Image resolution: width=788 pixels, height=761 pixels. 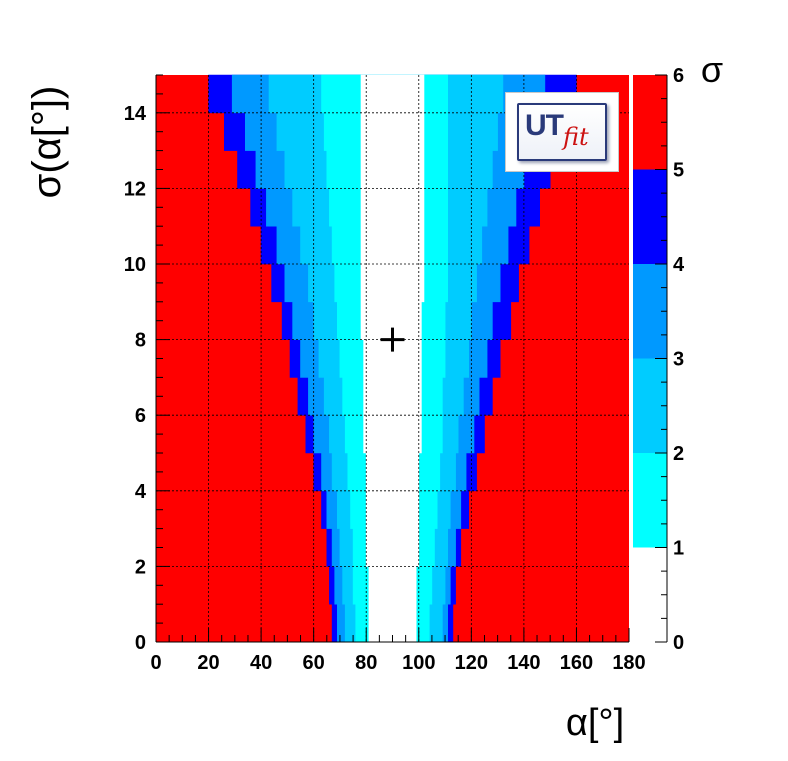 I want to click on y-tick-label: 6, so click(x=140, y=416).